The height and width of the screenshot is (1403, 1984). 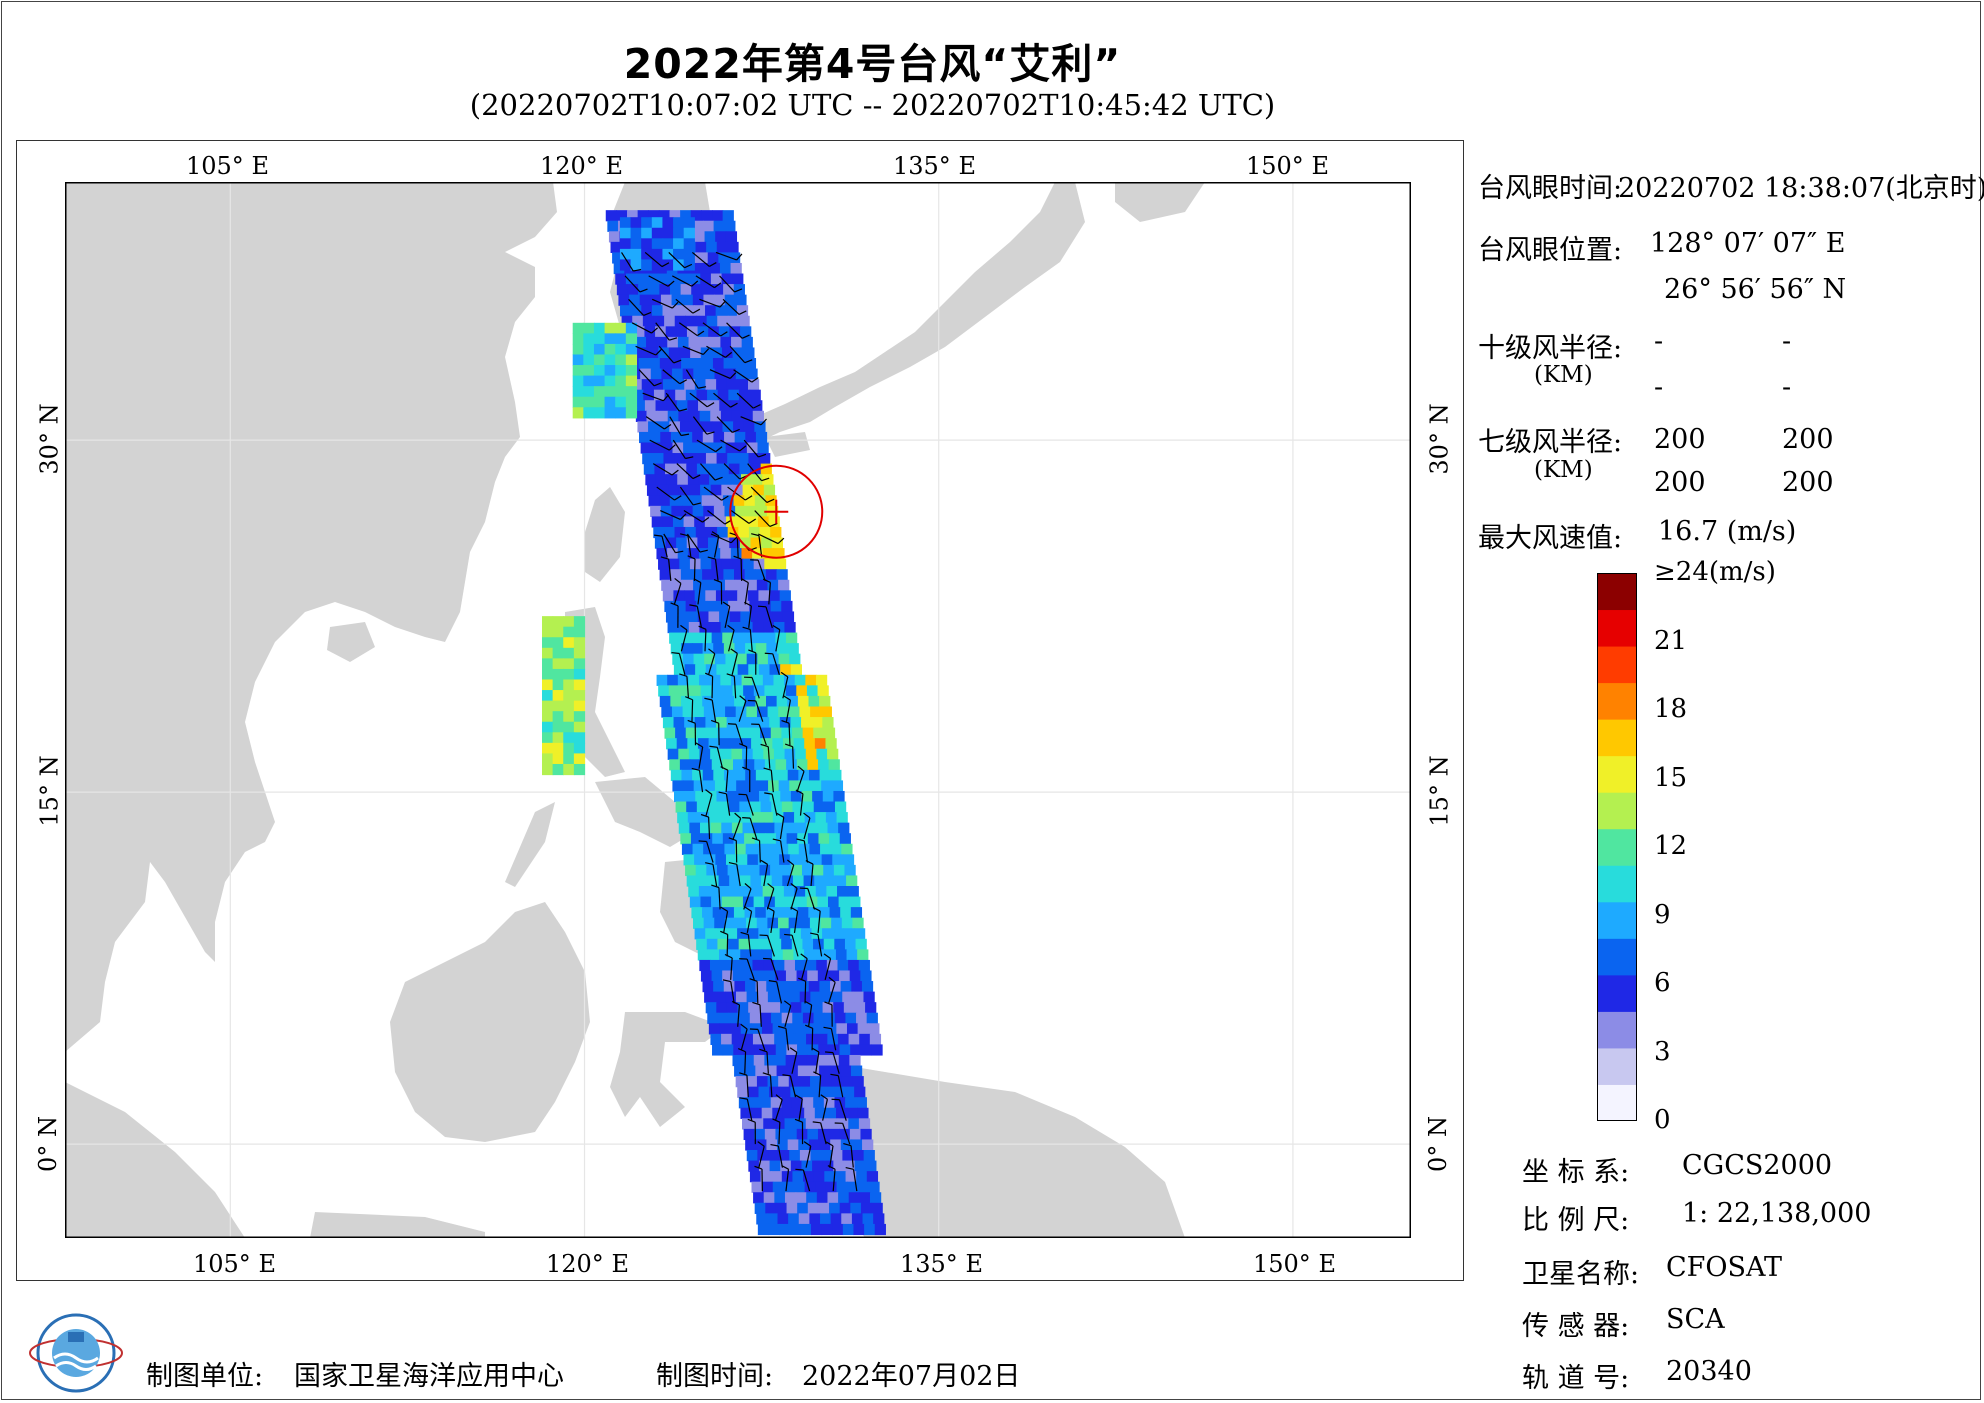 I want to click on typhoon-eye-marker, so click(x=776, y=511).